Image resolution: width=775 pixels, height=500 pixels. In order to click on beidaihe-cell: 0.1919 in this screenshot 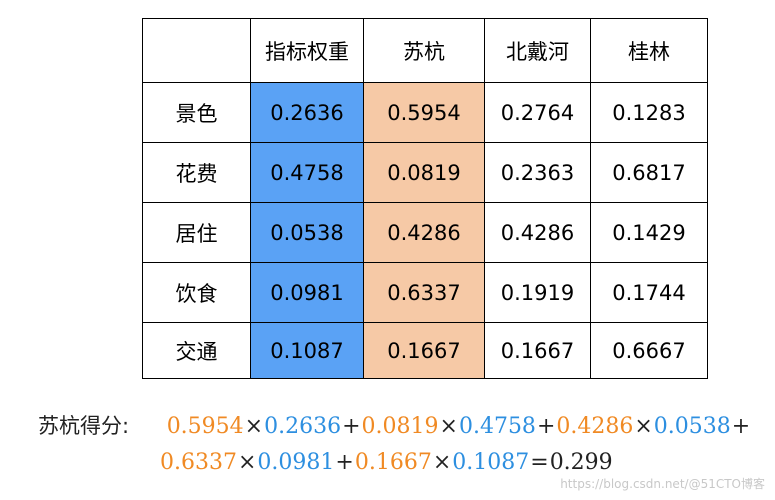, I will do `click(537, 292)`.